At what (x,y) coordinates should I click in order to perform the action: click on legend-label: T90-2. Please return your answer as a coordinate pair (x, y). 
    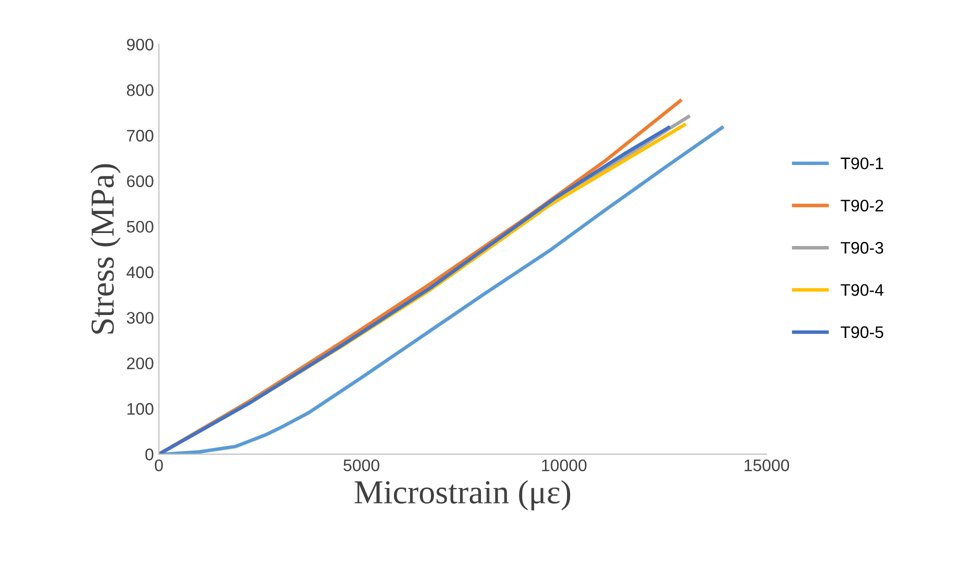
    Looking at the image, I should click on (862, 206).